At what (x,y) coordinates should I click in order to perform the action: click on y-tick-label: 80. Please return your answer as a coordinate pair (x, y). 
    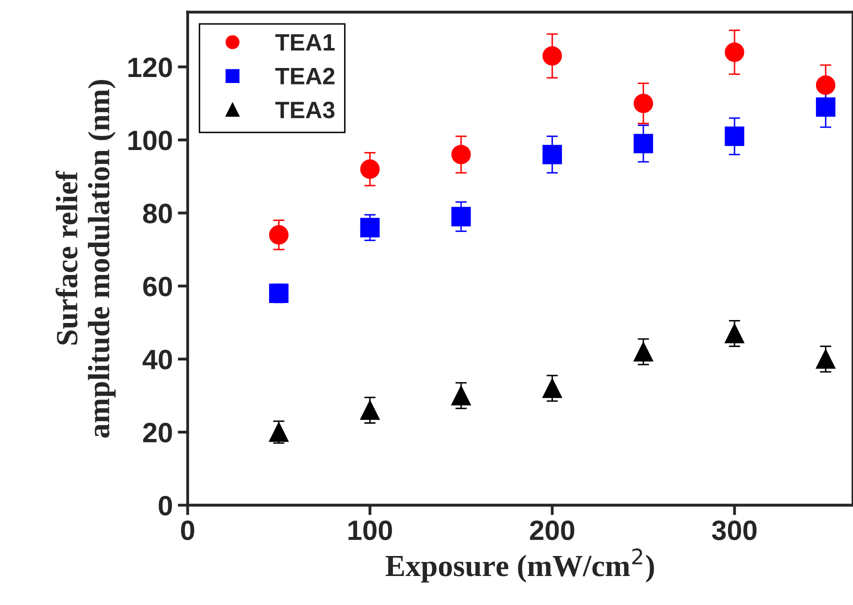
    Looking at the image, I should click on (157, 214).